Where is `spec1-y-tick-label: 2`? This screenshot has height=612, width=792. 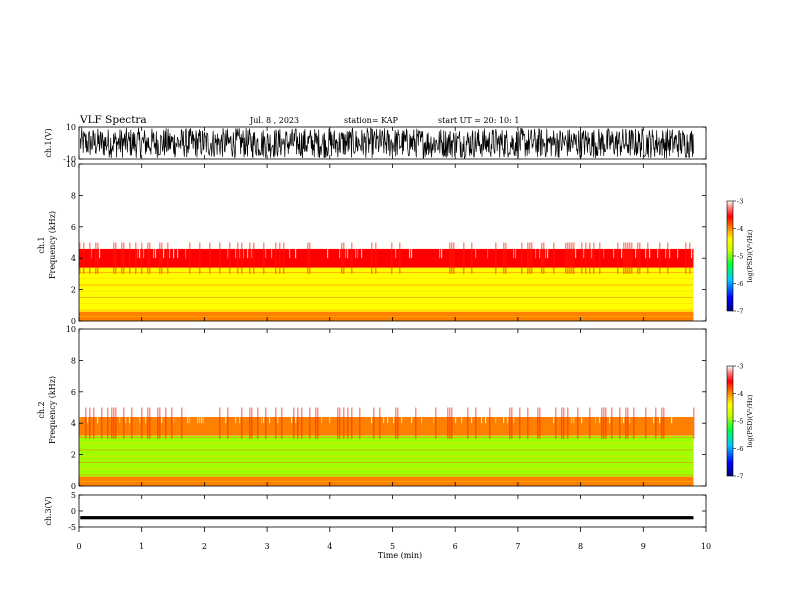
spec1-y-tick-label: 2 is located at coordinates (73, 290).